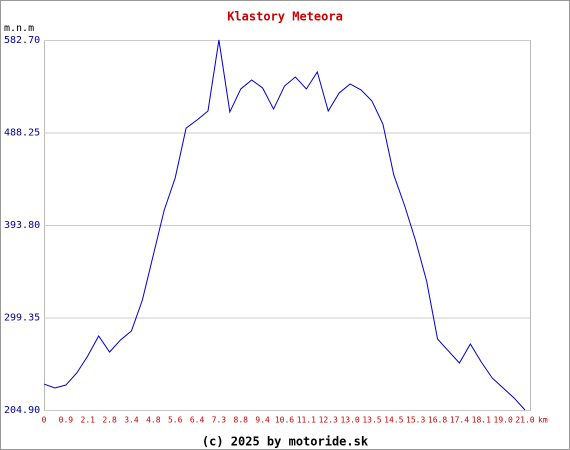  Describe the element at coordinates (88, 420) in the screenshot. I see `x-tick-label: 2.1` at that location.